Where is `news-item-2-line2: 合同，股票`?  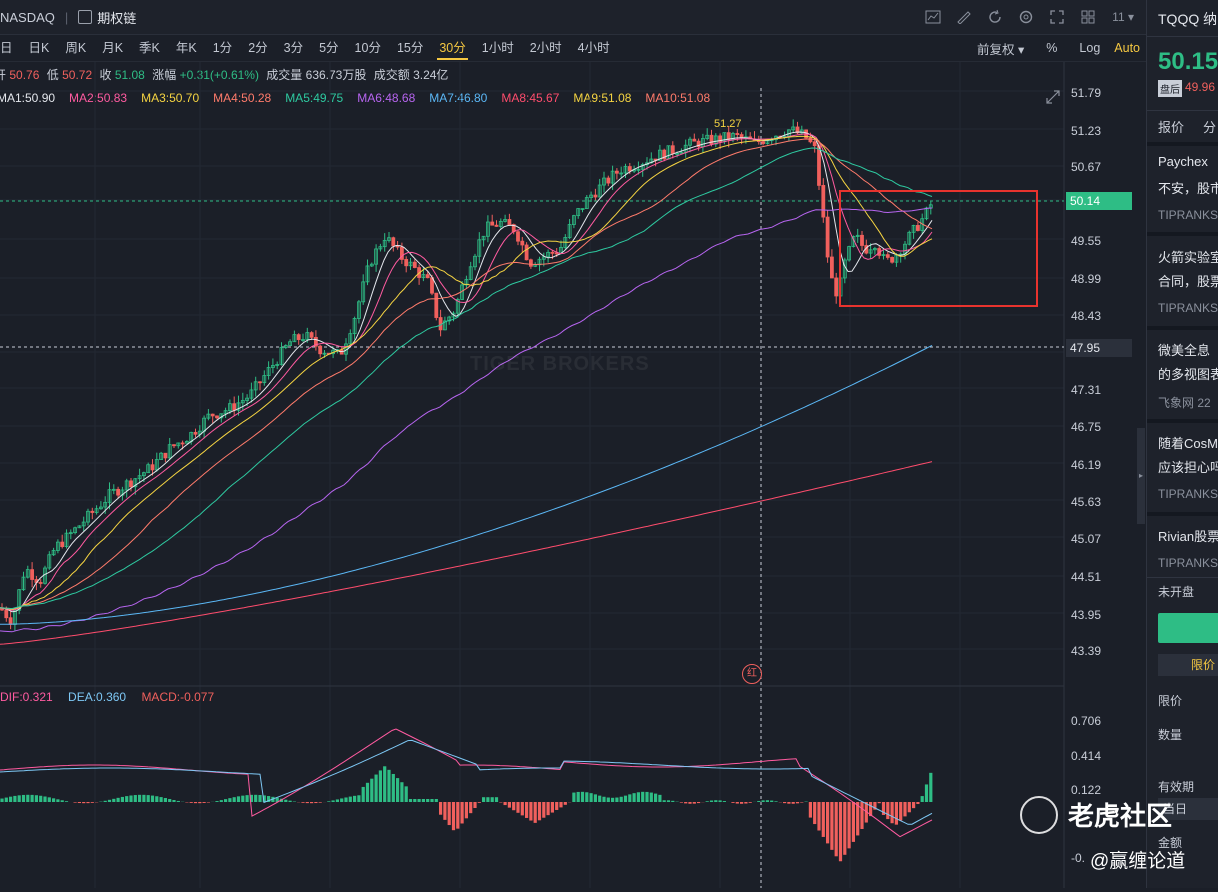 news-item-2-line2: 合同，股票 is located at coordinates (1188, 280).